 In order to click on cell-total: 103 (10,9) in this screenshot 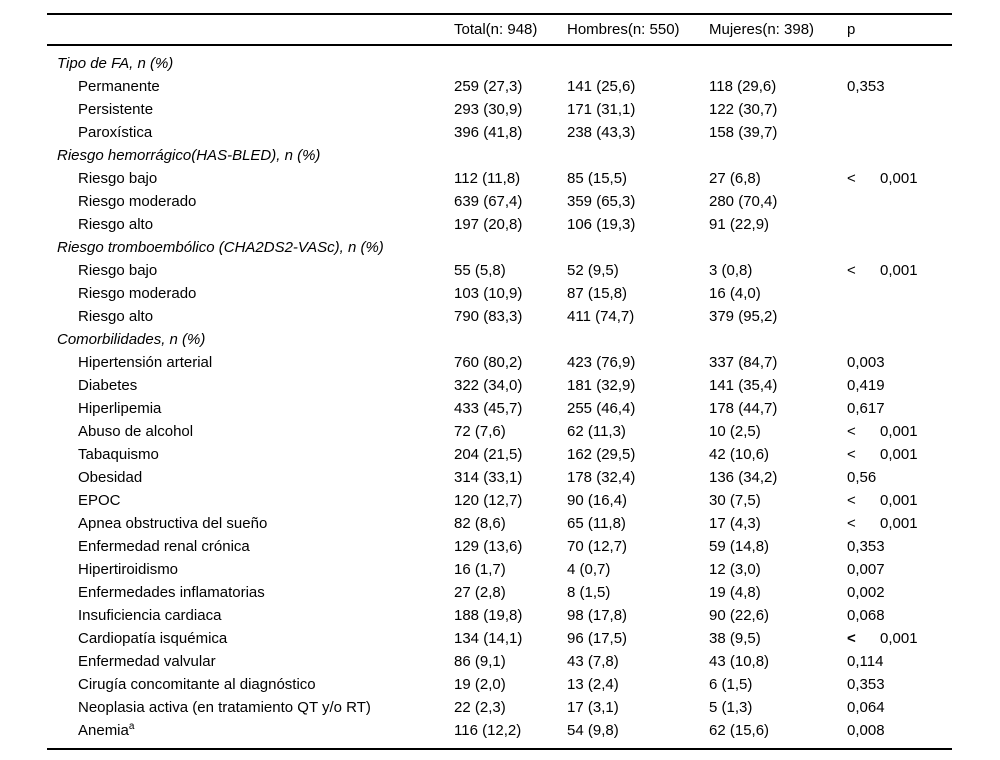, I will do `click(488, 293)`.